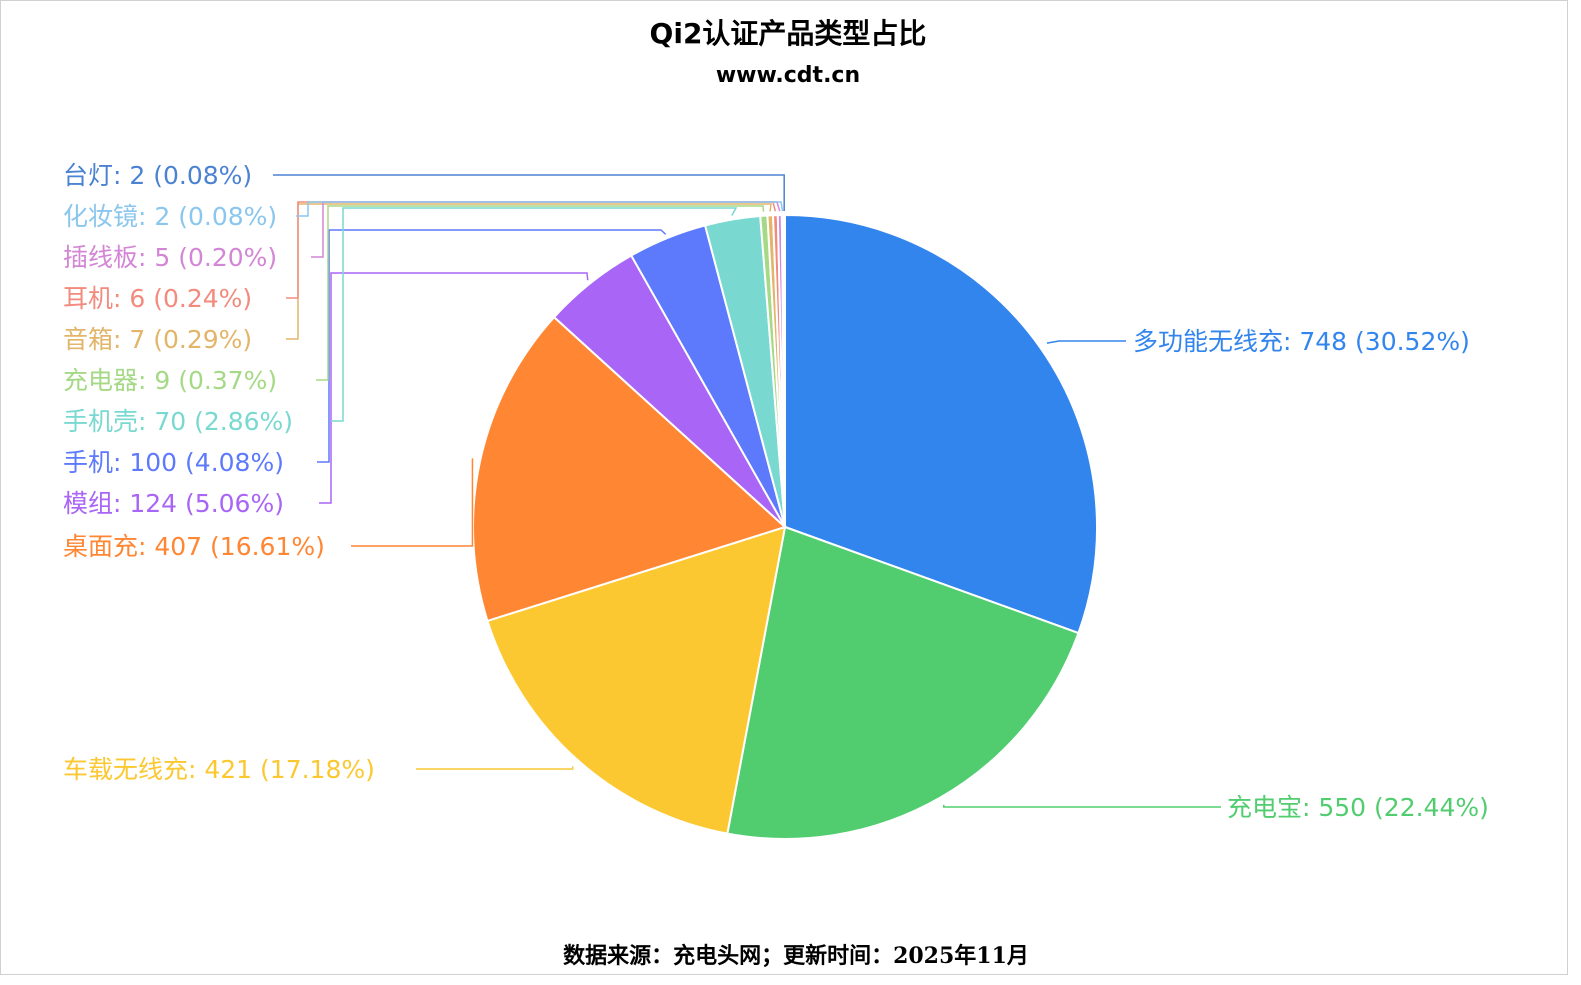 Image resolution: width=1581 pixels, height=985 pixels. I want to click on slice-label-3: 车载无线充: 421 (17.18%), so click(219, 769).